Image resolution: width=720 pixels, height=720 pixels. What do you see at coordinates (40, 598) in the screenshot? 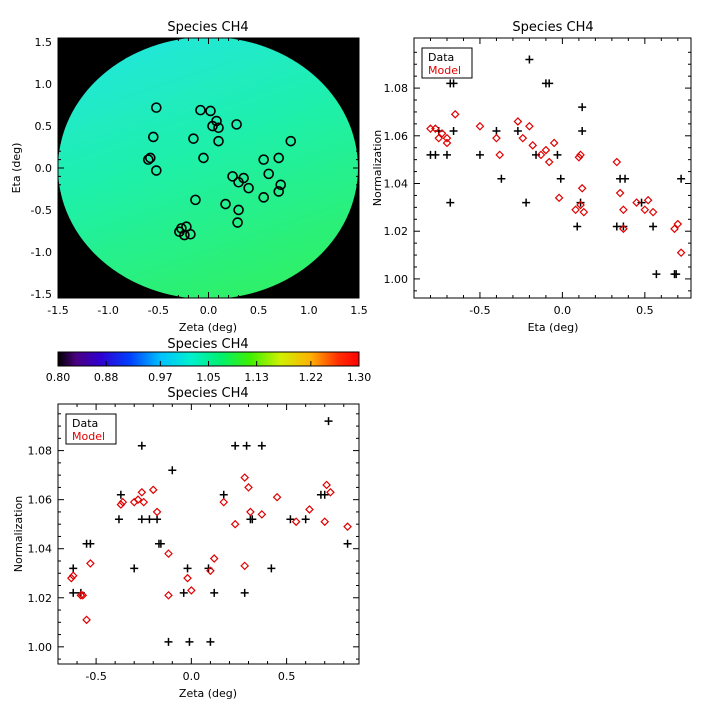
I see `zeta-ytick-label: 1.02` at bounding box center [40, 598].